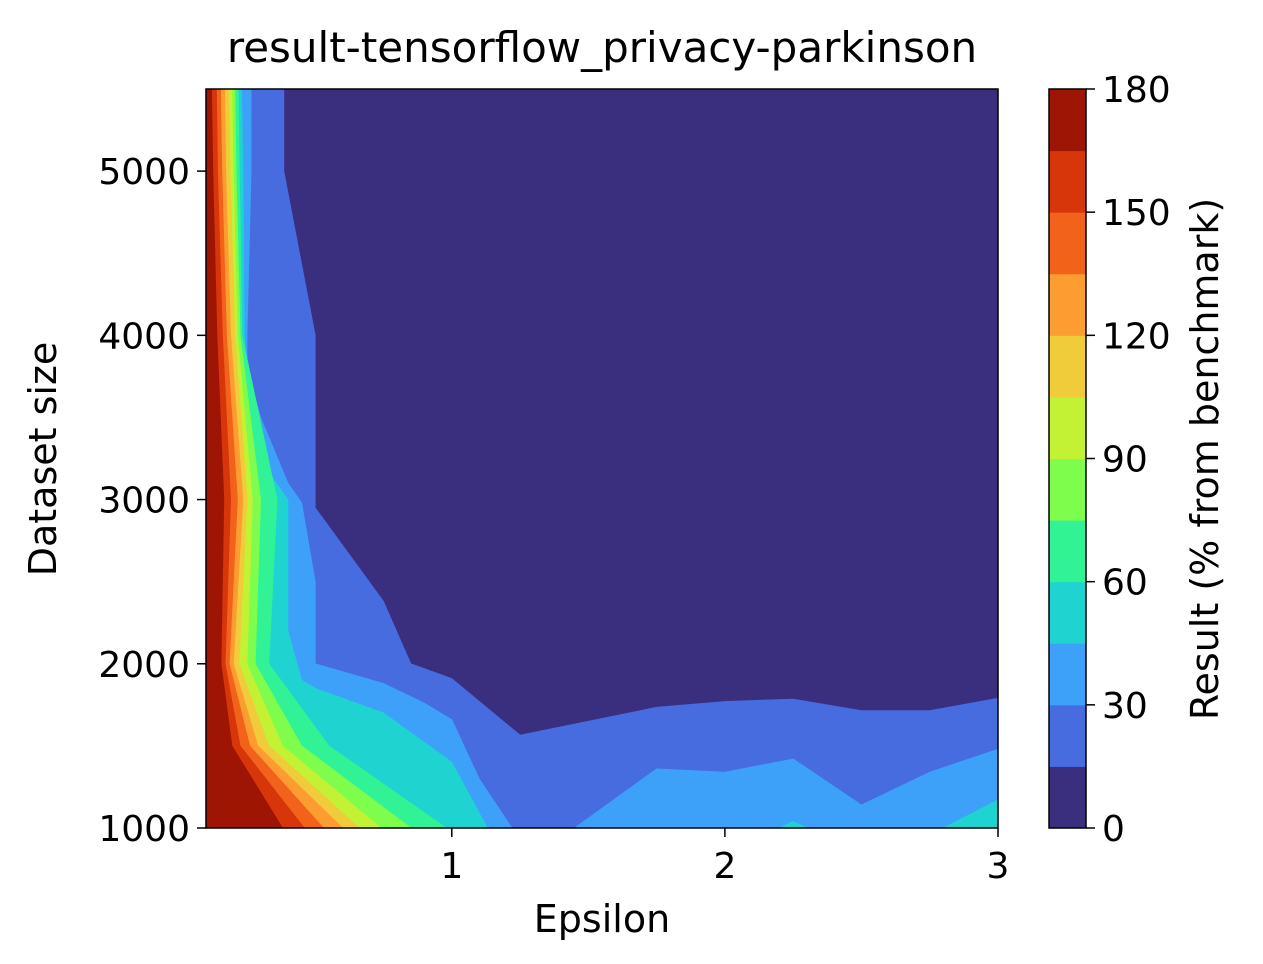  What do you see at coordinates (602, 919) in the screenshot?
I see `x-axis-label: Epsilon` at bounding box center [602, 919].